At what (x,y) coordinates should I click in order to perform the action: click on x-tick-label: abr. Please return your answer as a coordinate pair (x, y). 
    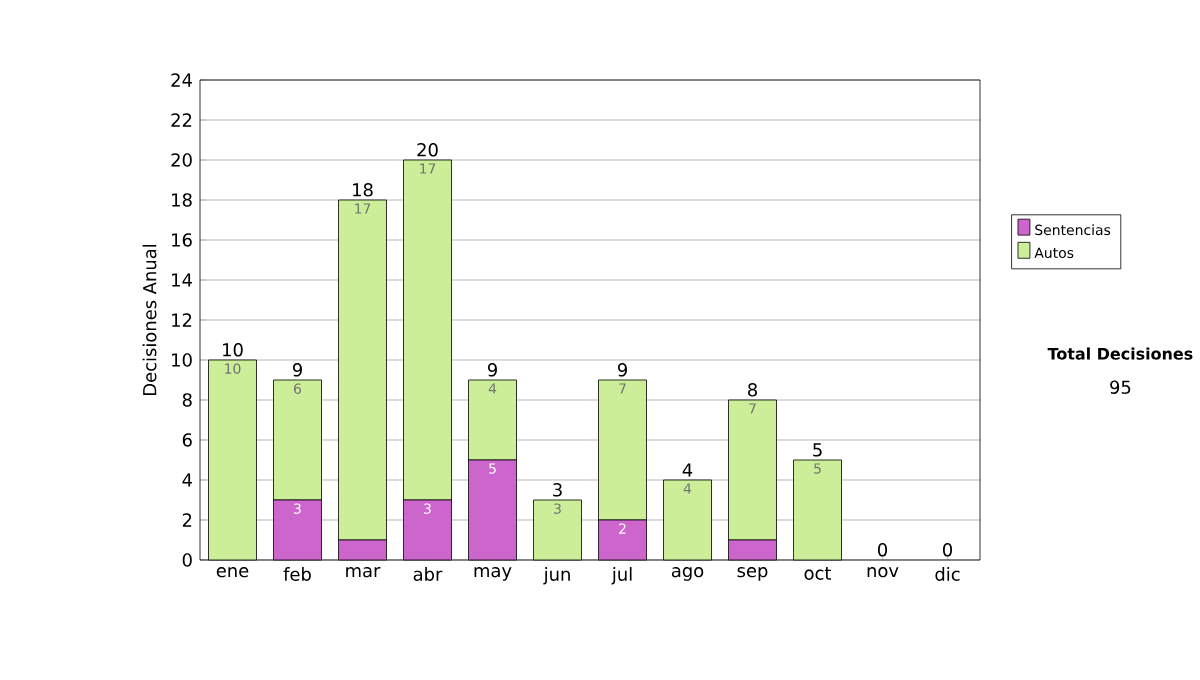
    Looking at the image, I should click on (428, 574).